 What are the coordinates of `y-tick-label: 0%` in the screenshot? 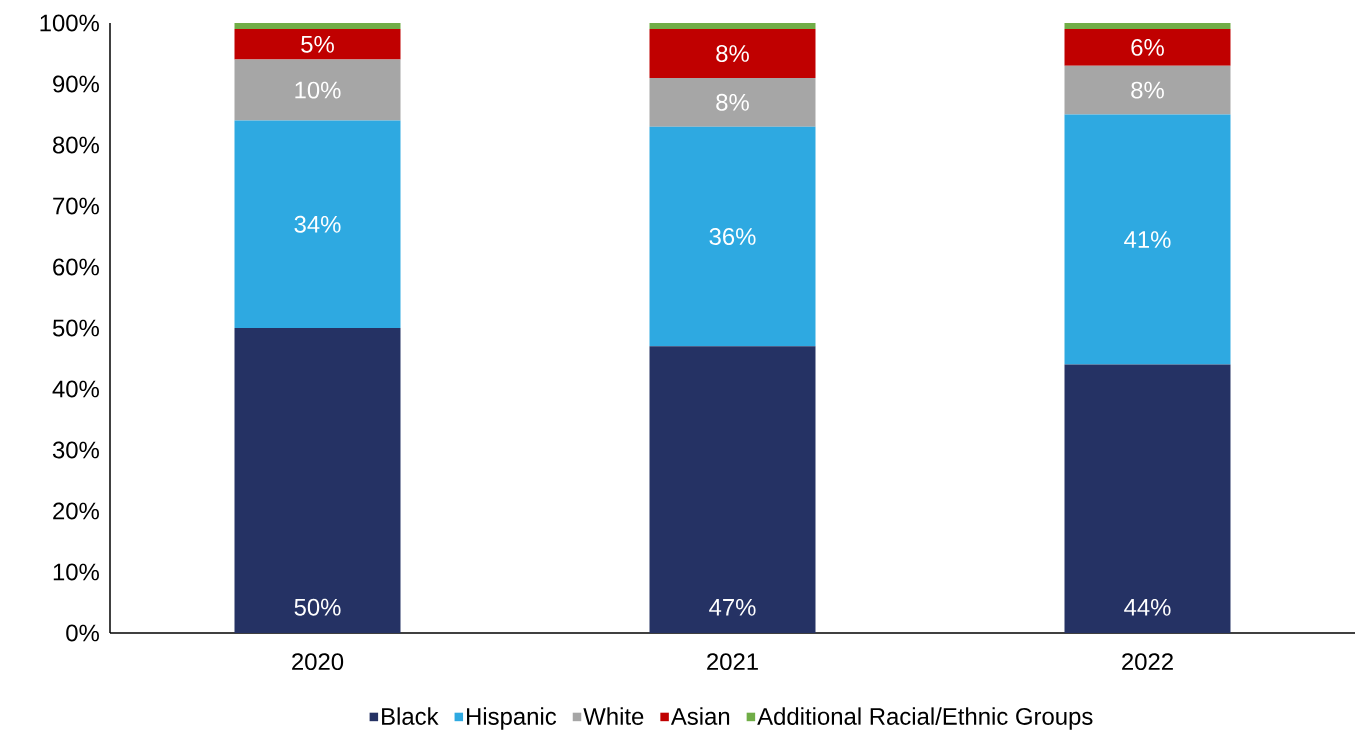 It's located at (82, 633).